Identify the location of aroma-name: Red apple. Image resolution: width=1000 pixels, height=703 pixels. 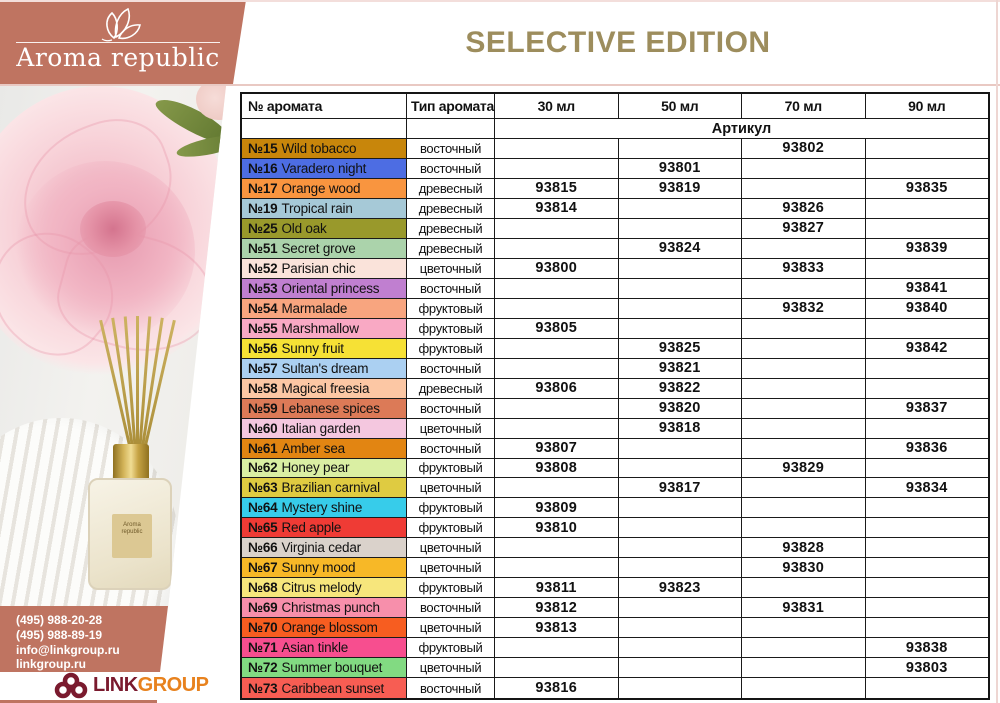
(311, 528).